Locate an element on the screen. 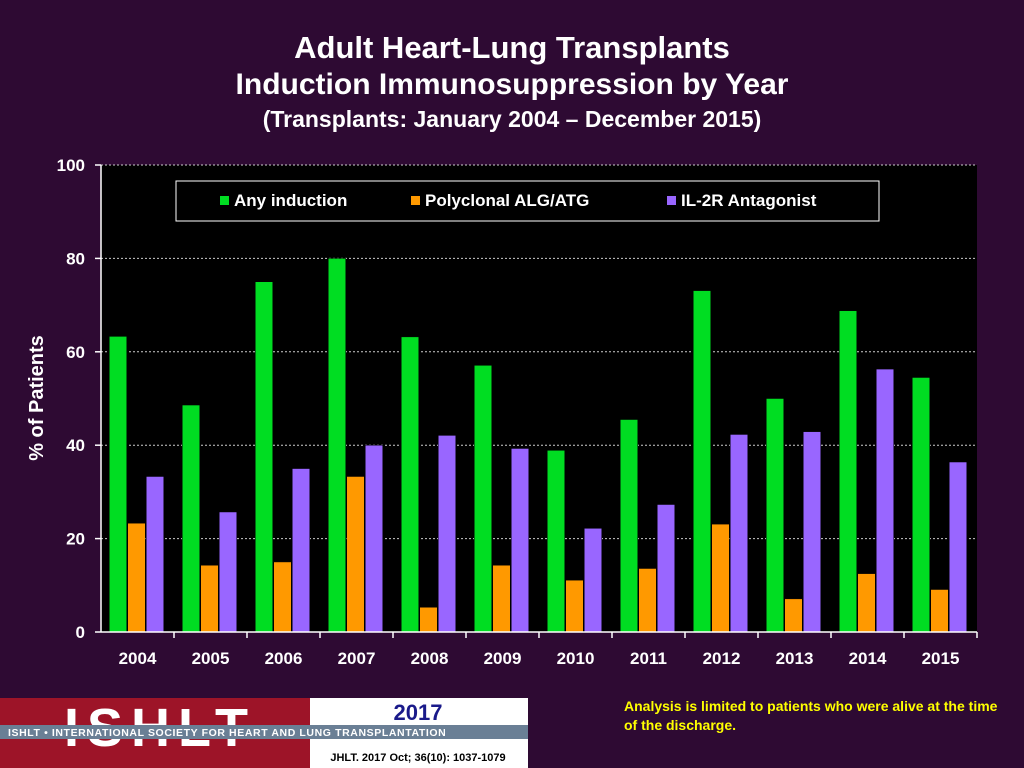  y-tick-label: 60 is located at coordinates (75, 352).